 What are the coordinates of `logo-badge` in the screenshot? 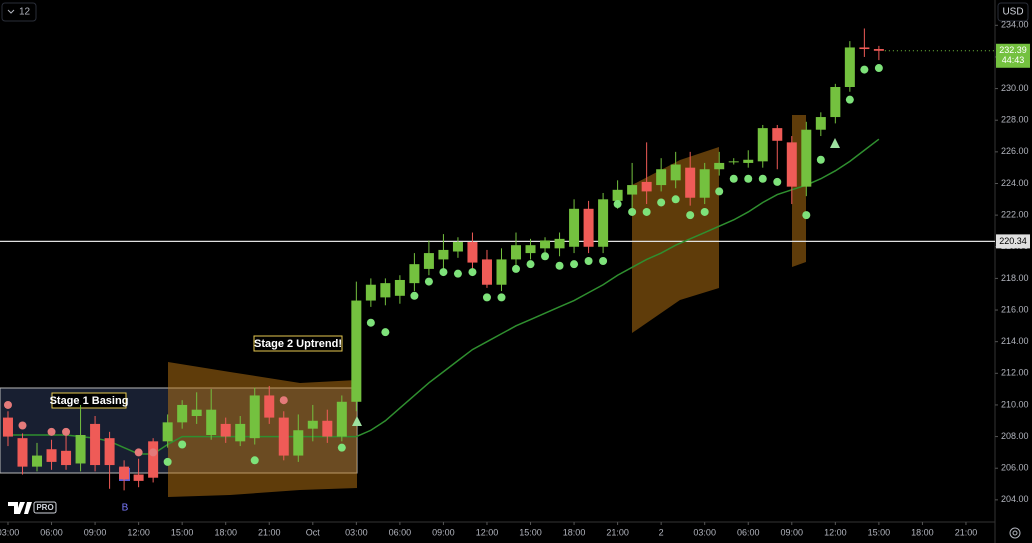 It's located at (45, 507).